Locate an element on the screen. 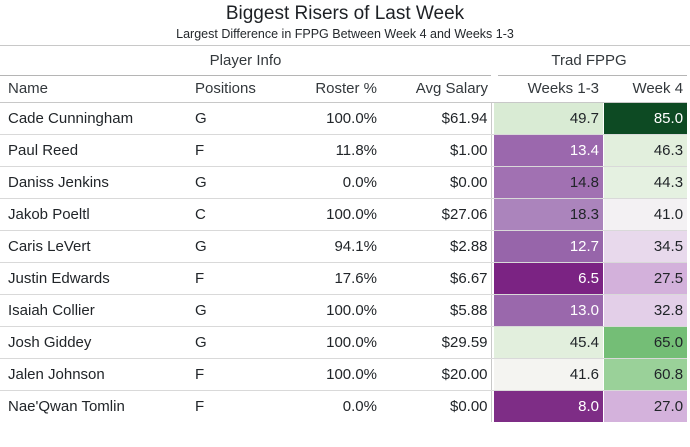 The width and height of the screenshot is (690, 447). week-4-fppg-heat-cell: 44.3 is located at coordinates (645, 182).